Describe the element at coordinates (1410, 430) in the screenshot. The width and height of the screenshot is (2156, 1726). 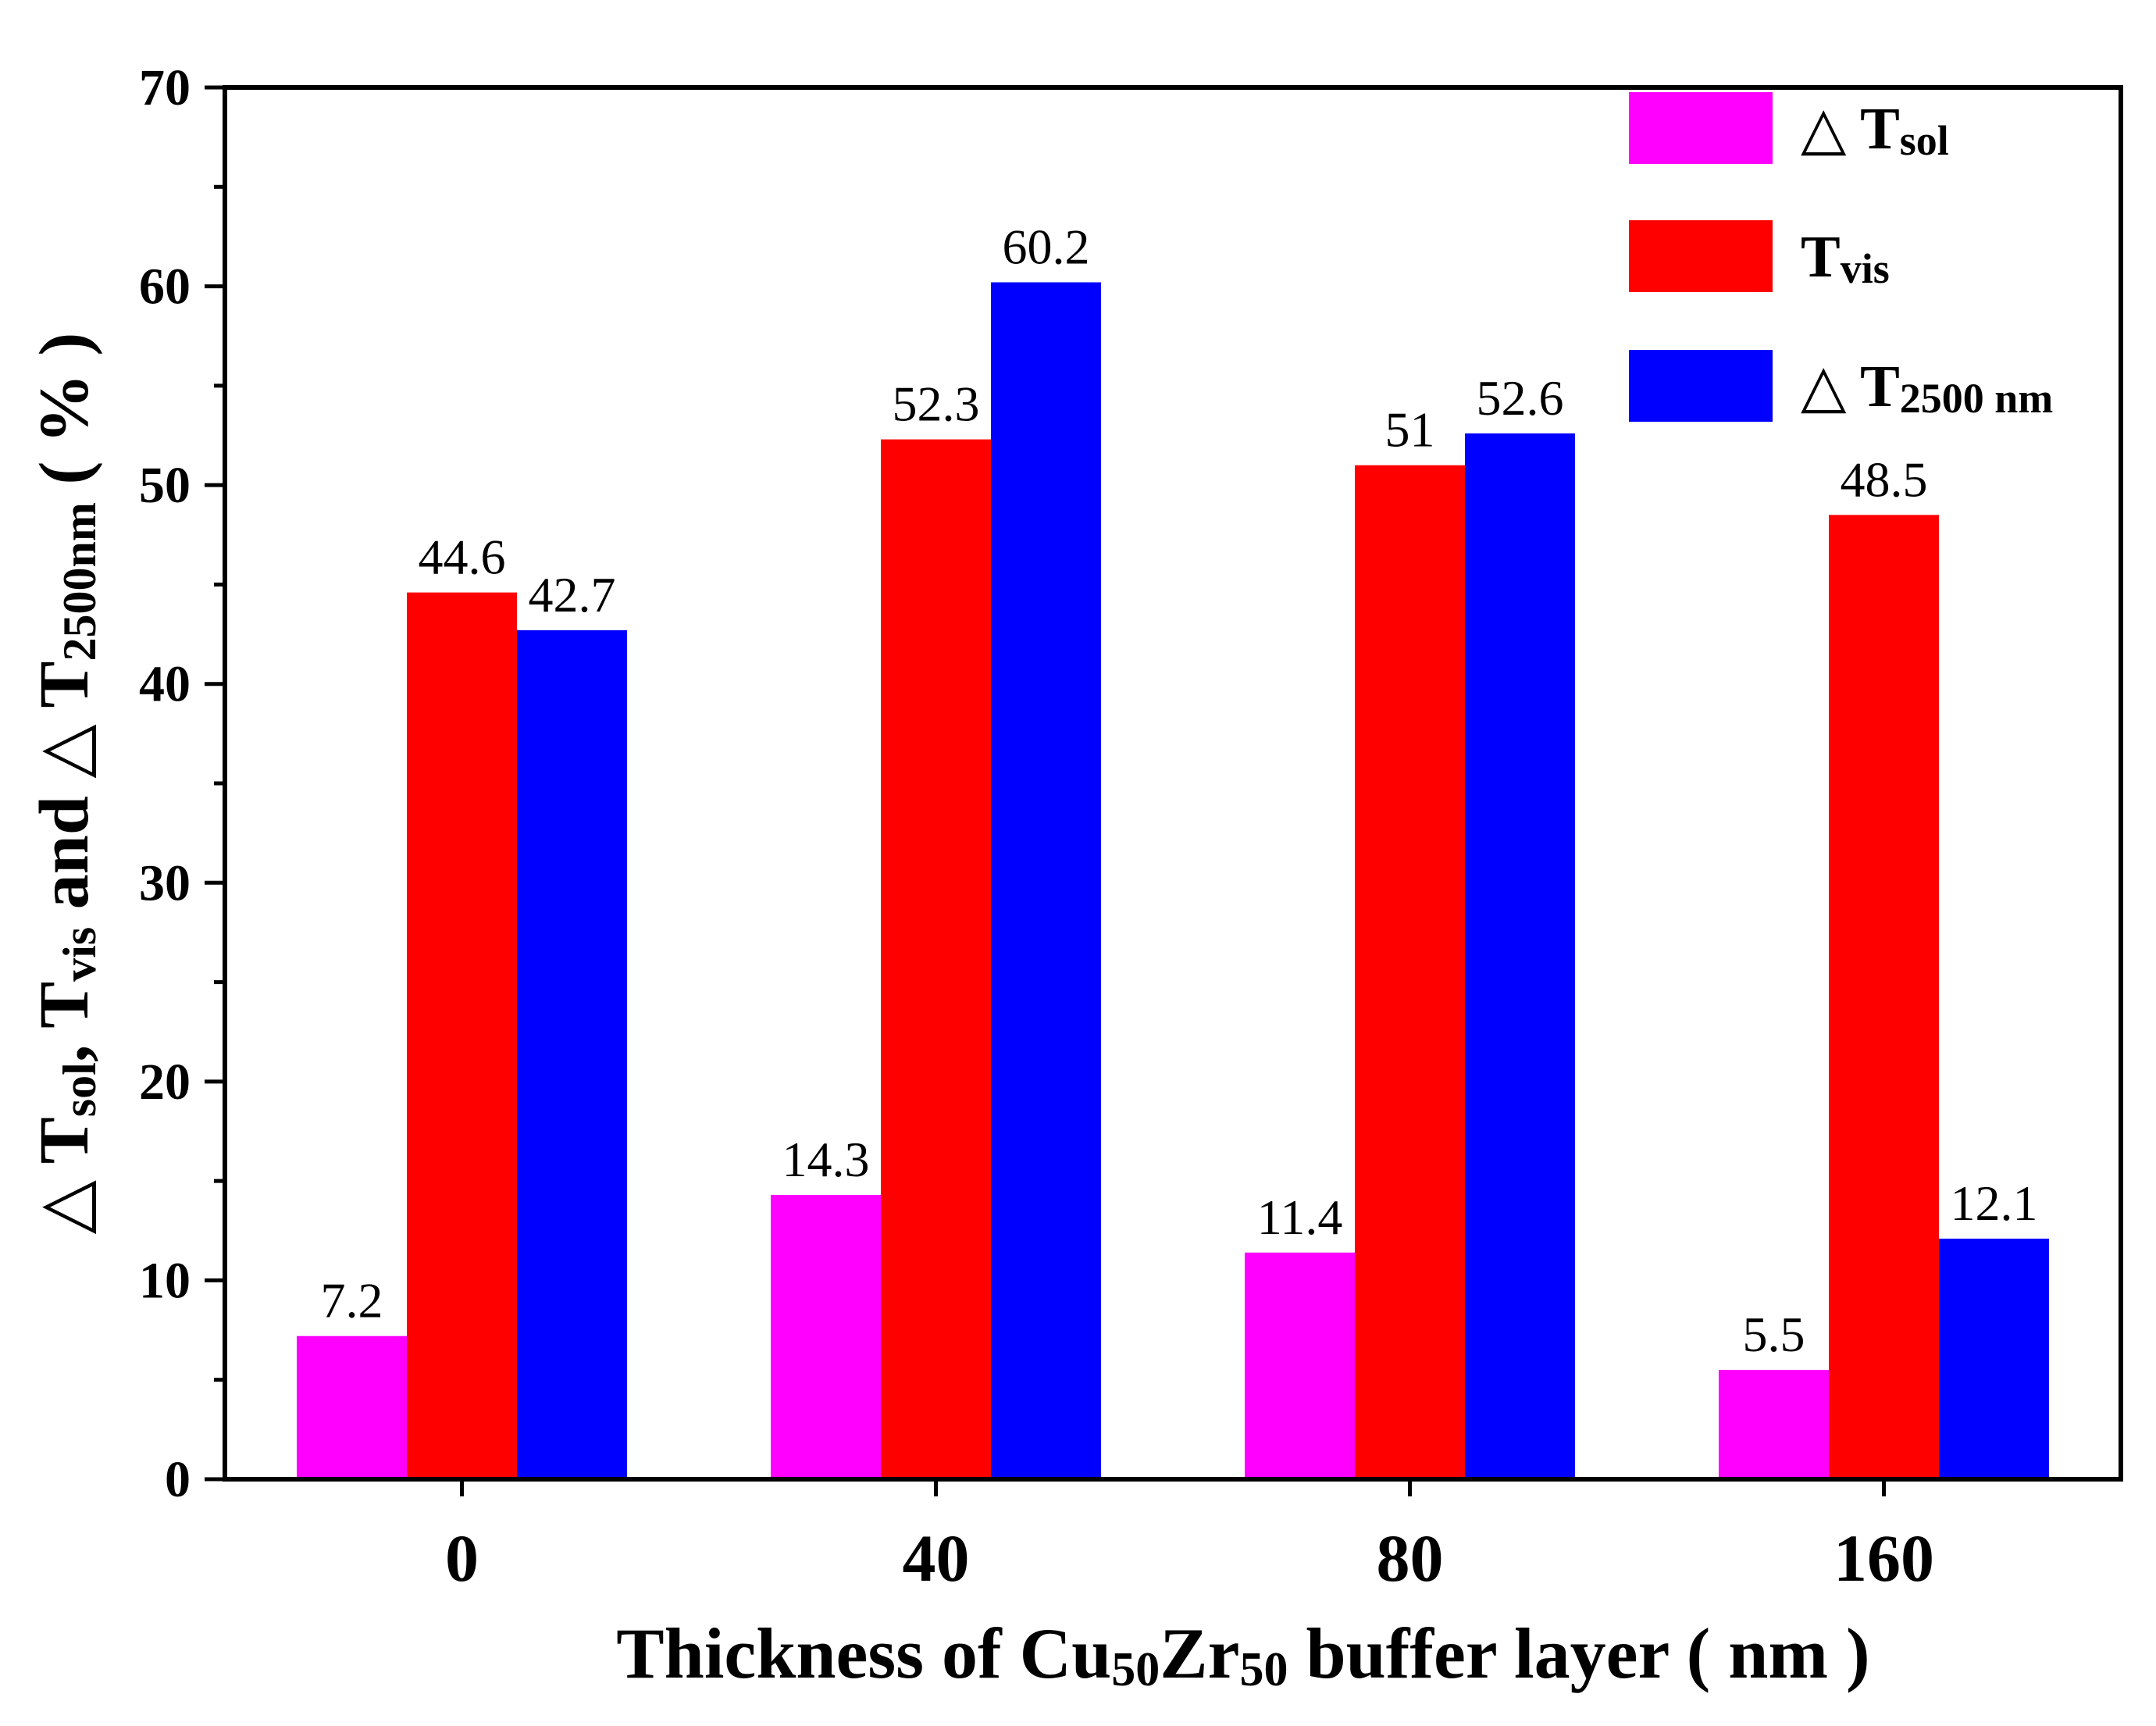
I see `data-label-vis-80: 51` at that location.